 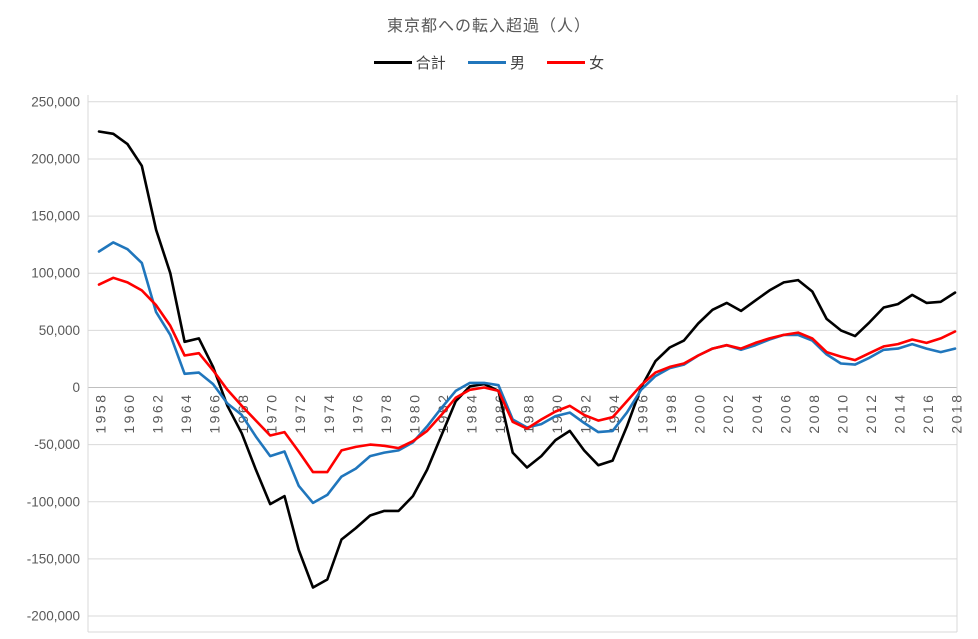 I want to click on legend-swatch-male, so click(x=486, y=63).